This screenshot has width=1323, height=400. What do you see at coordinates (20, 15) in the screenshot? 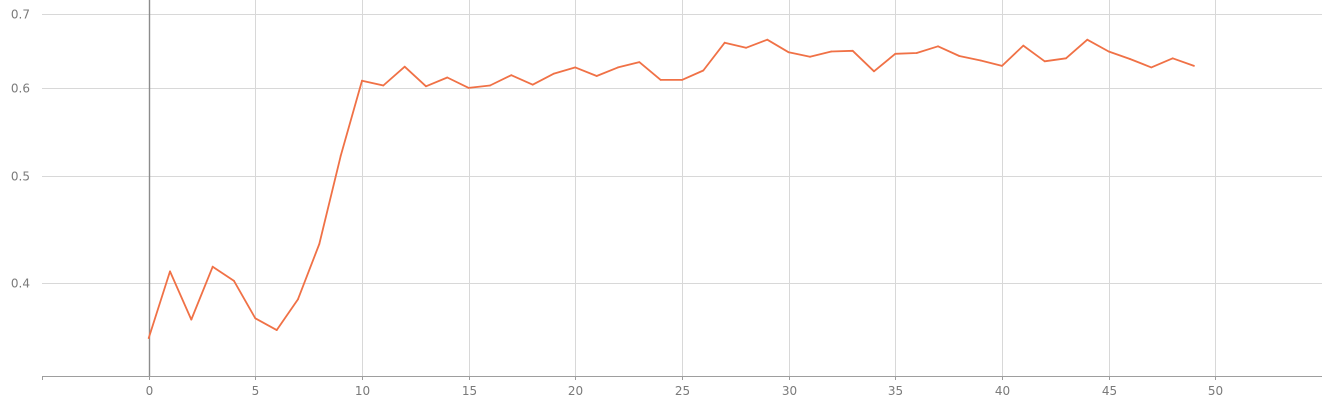
I see `y-tick-label: 0.7` at bounding box center [20, 15].